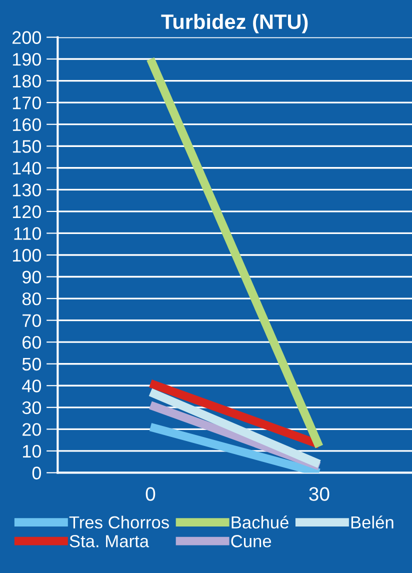 This screenshot has height=573, width=412. Describe the element at coordinates (251, 541) in the screenshot. I see `legend-label: Cune` at that location.